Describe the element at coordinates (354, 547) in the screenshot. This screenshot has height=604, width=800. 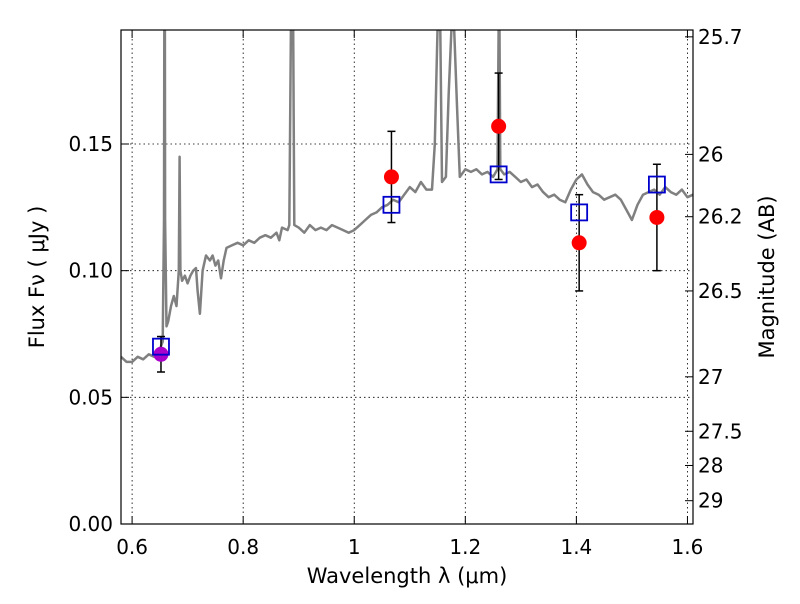
I see `x-tick-label: 1` at that location.